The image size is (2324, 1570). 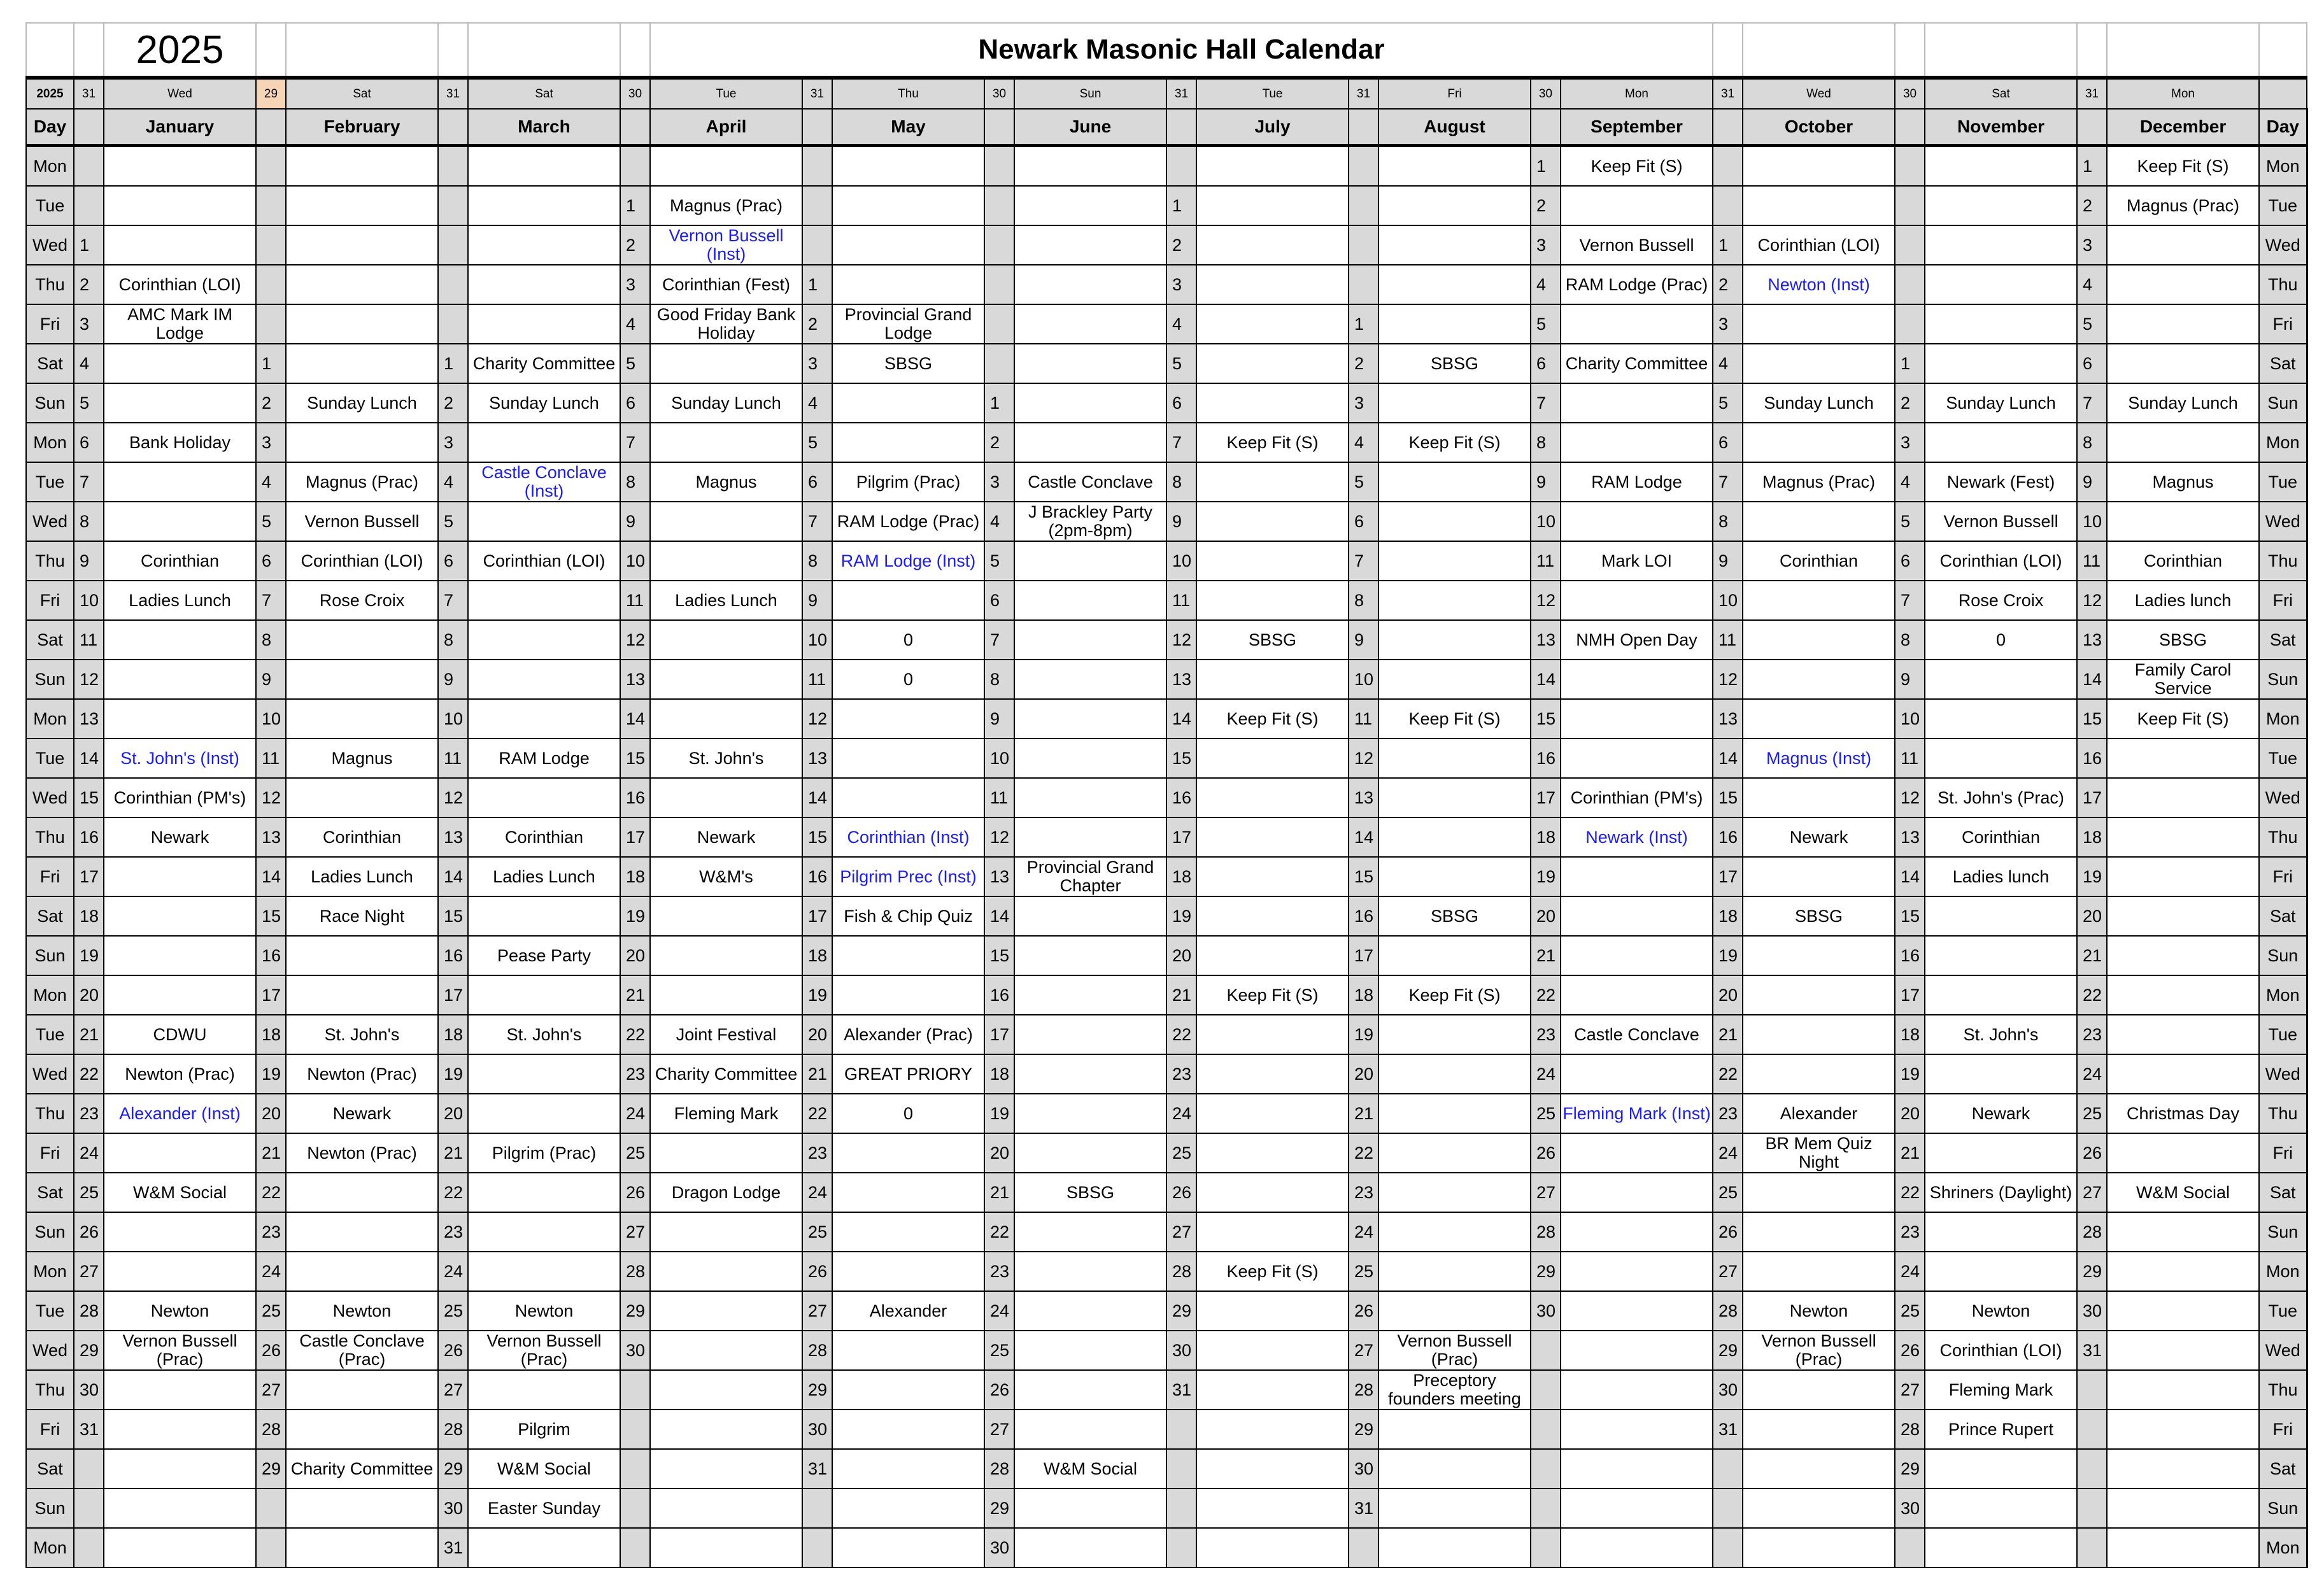 I want to click on calendar-event: Vernon Bussell (Prac), so click(x=180, y=1350).